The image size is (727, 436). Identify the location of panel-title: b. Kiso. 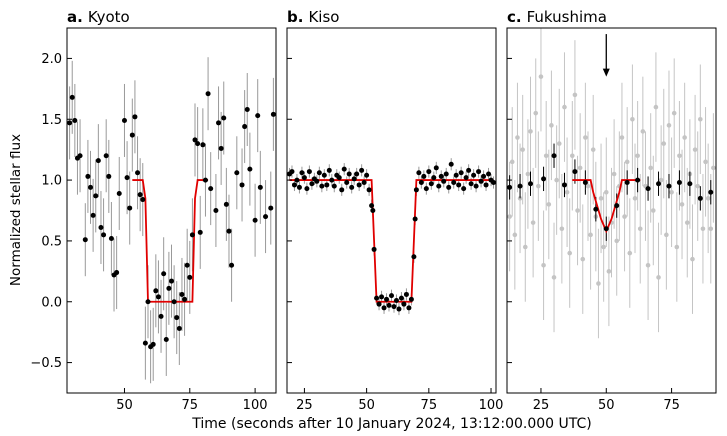
(313, 17).